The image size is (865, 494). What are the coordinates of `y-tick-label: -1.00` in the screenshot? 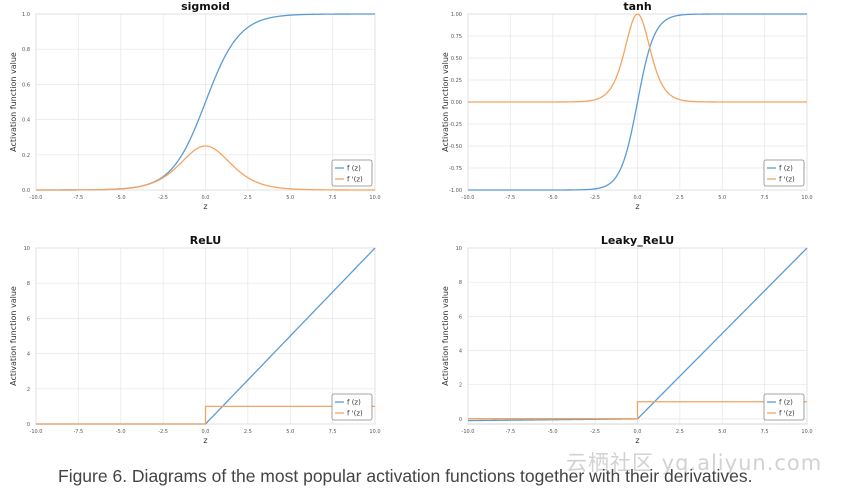 It's located at (455, 191).